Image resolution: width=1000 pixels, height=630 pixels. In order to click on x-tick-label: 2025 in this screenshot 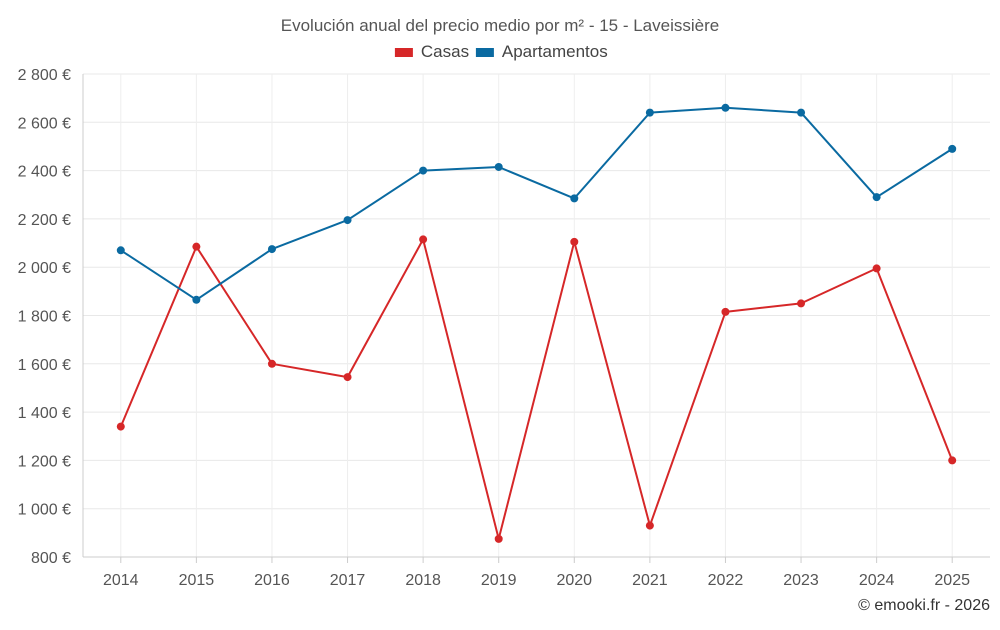, I will do `click(952, 580)`.